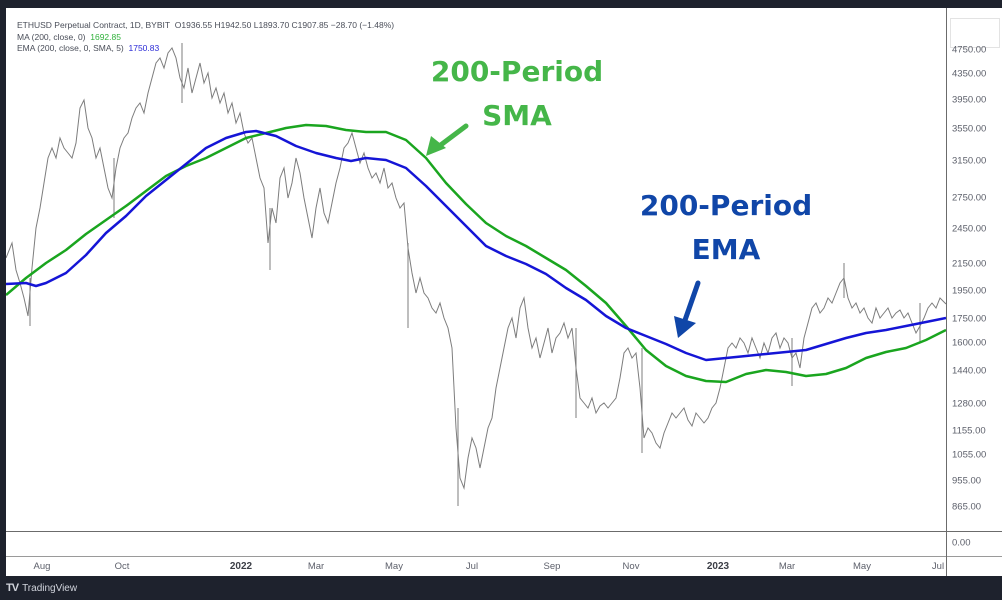  What do you see at coordinates (42, 566) in the screenshot?
I see `time-tick: Aug` at bounding box center [42, 566].